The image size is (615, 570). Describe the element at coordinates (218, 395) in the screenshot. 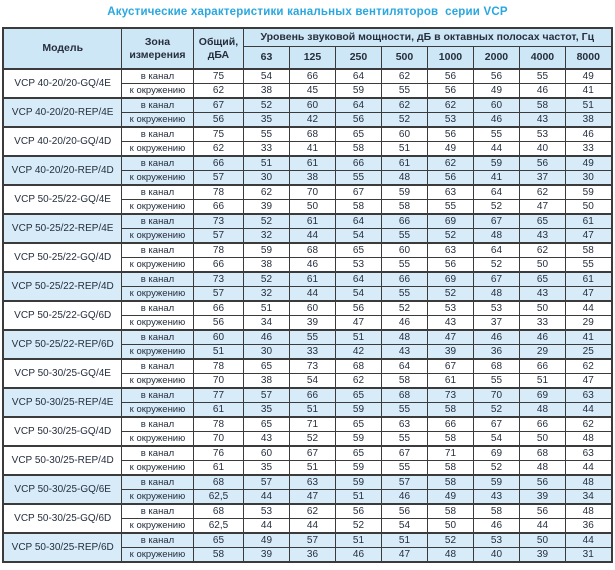

I see `total-dba-value: 77` at that location.